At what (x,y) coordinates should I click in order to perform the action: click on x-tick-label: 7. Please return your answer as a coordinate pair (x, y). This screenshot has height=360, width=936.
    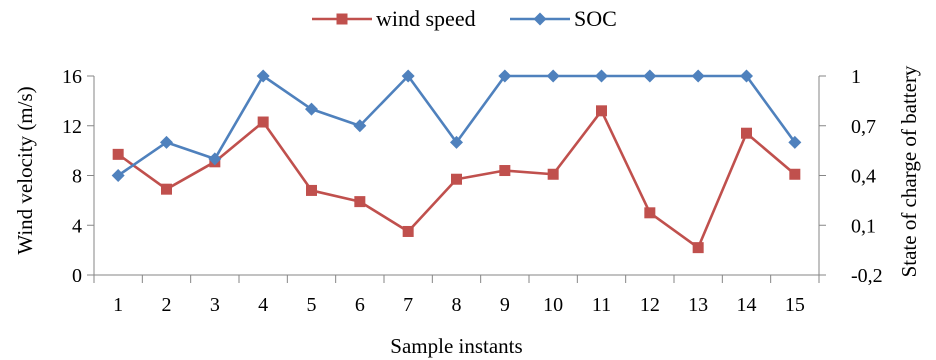
    Looking at the image, I should click on (408, 305).